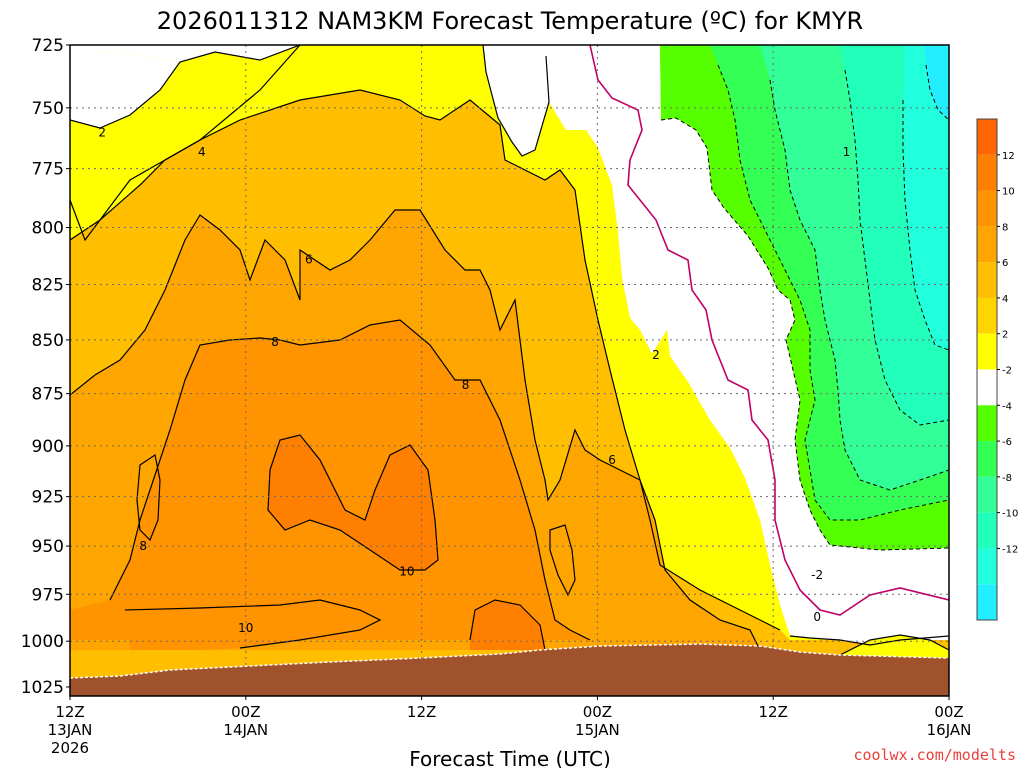 The width and height of the screenshot is (1024, 768). Describe the element at coordinates (48, 286) in the screenshot. I see `y-tick-label: 825` at that location.